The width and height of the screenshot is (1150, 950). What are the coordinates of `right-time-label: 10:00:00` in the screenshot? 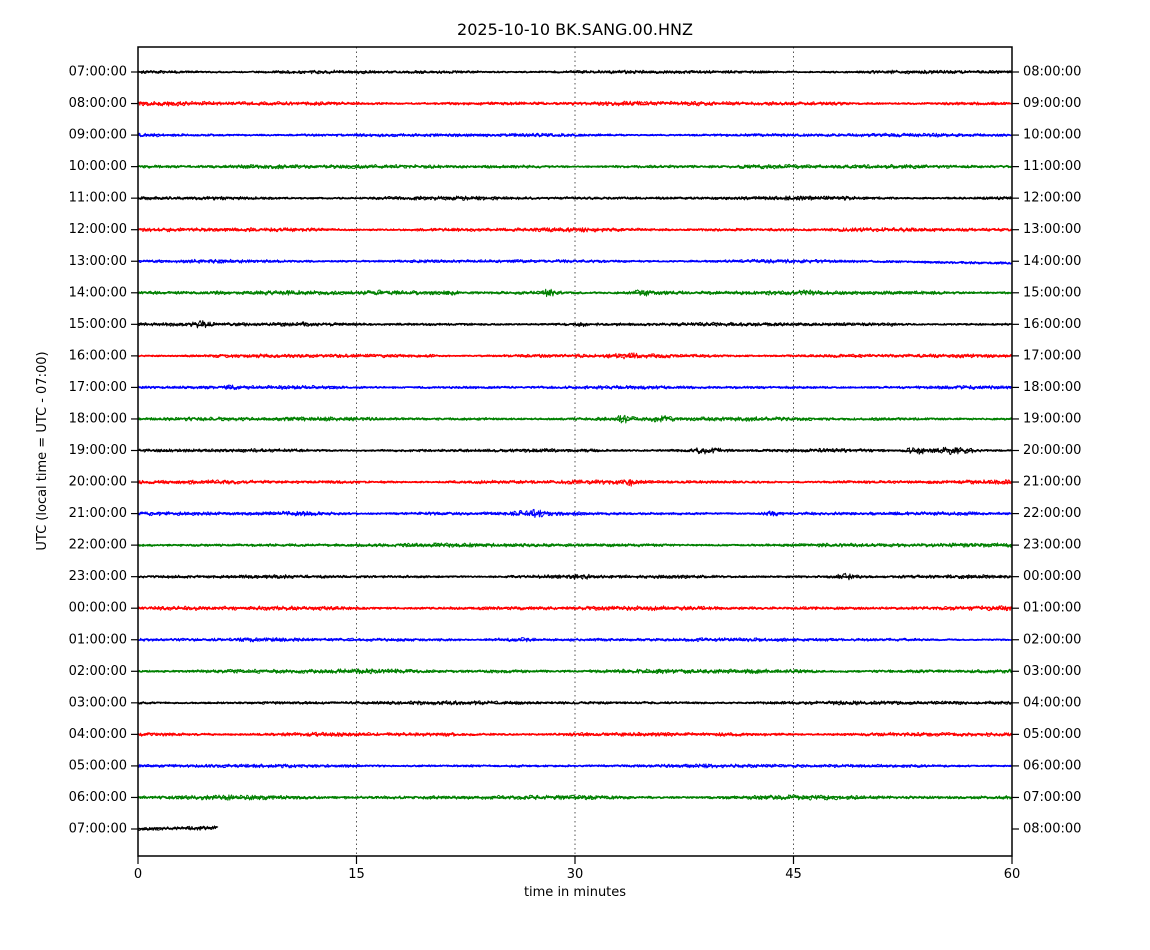 It's located at (1052, 135).